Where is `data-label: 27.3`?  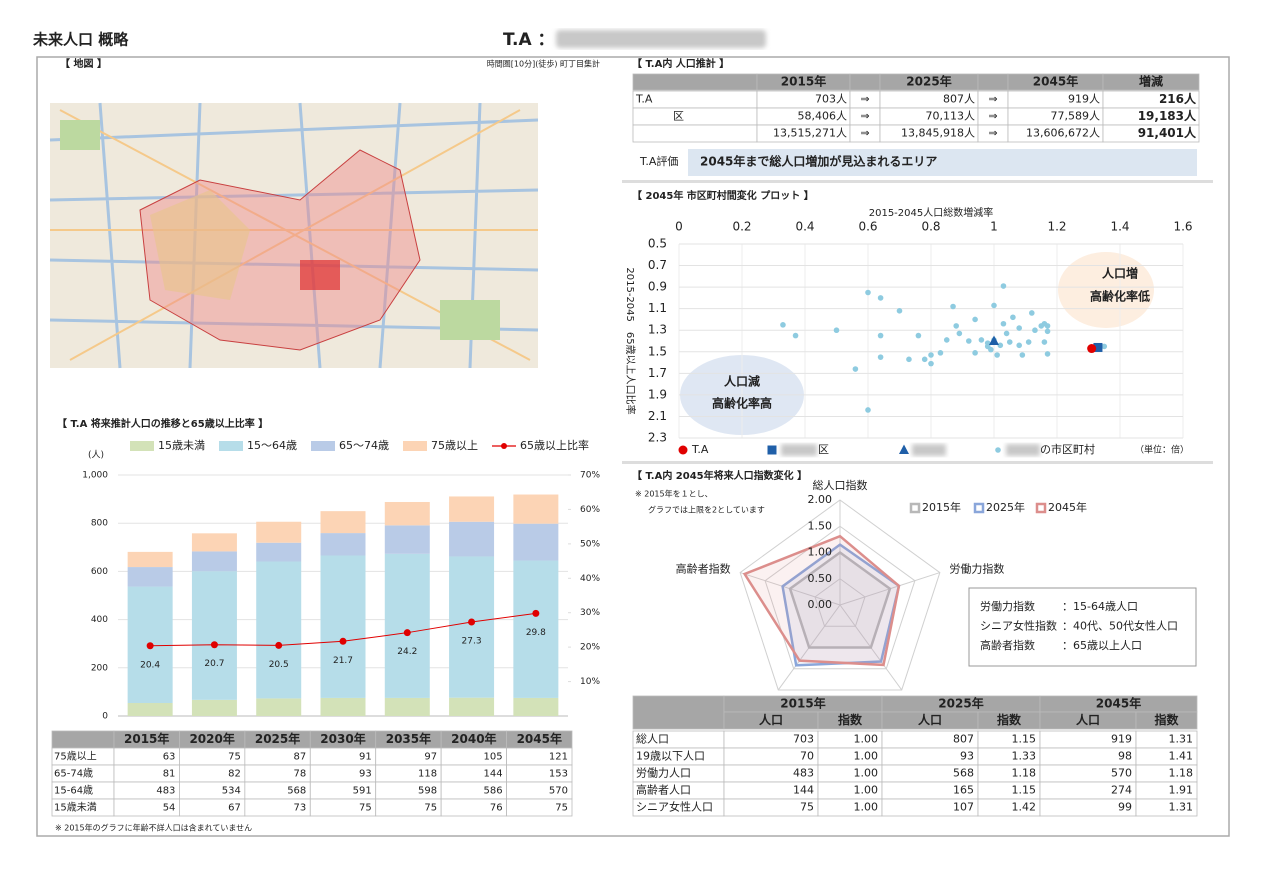
data-label: 27.3 is located at coordinates (472, 642).